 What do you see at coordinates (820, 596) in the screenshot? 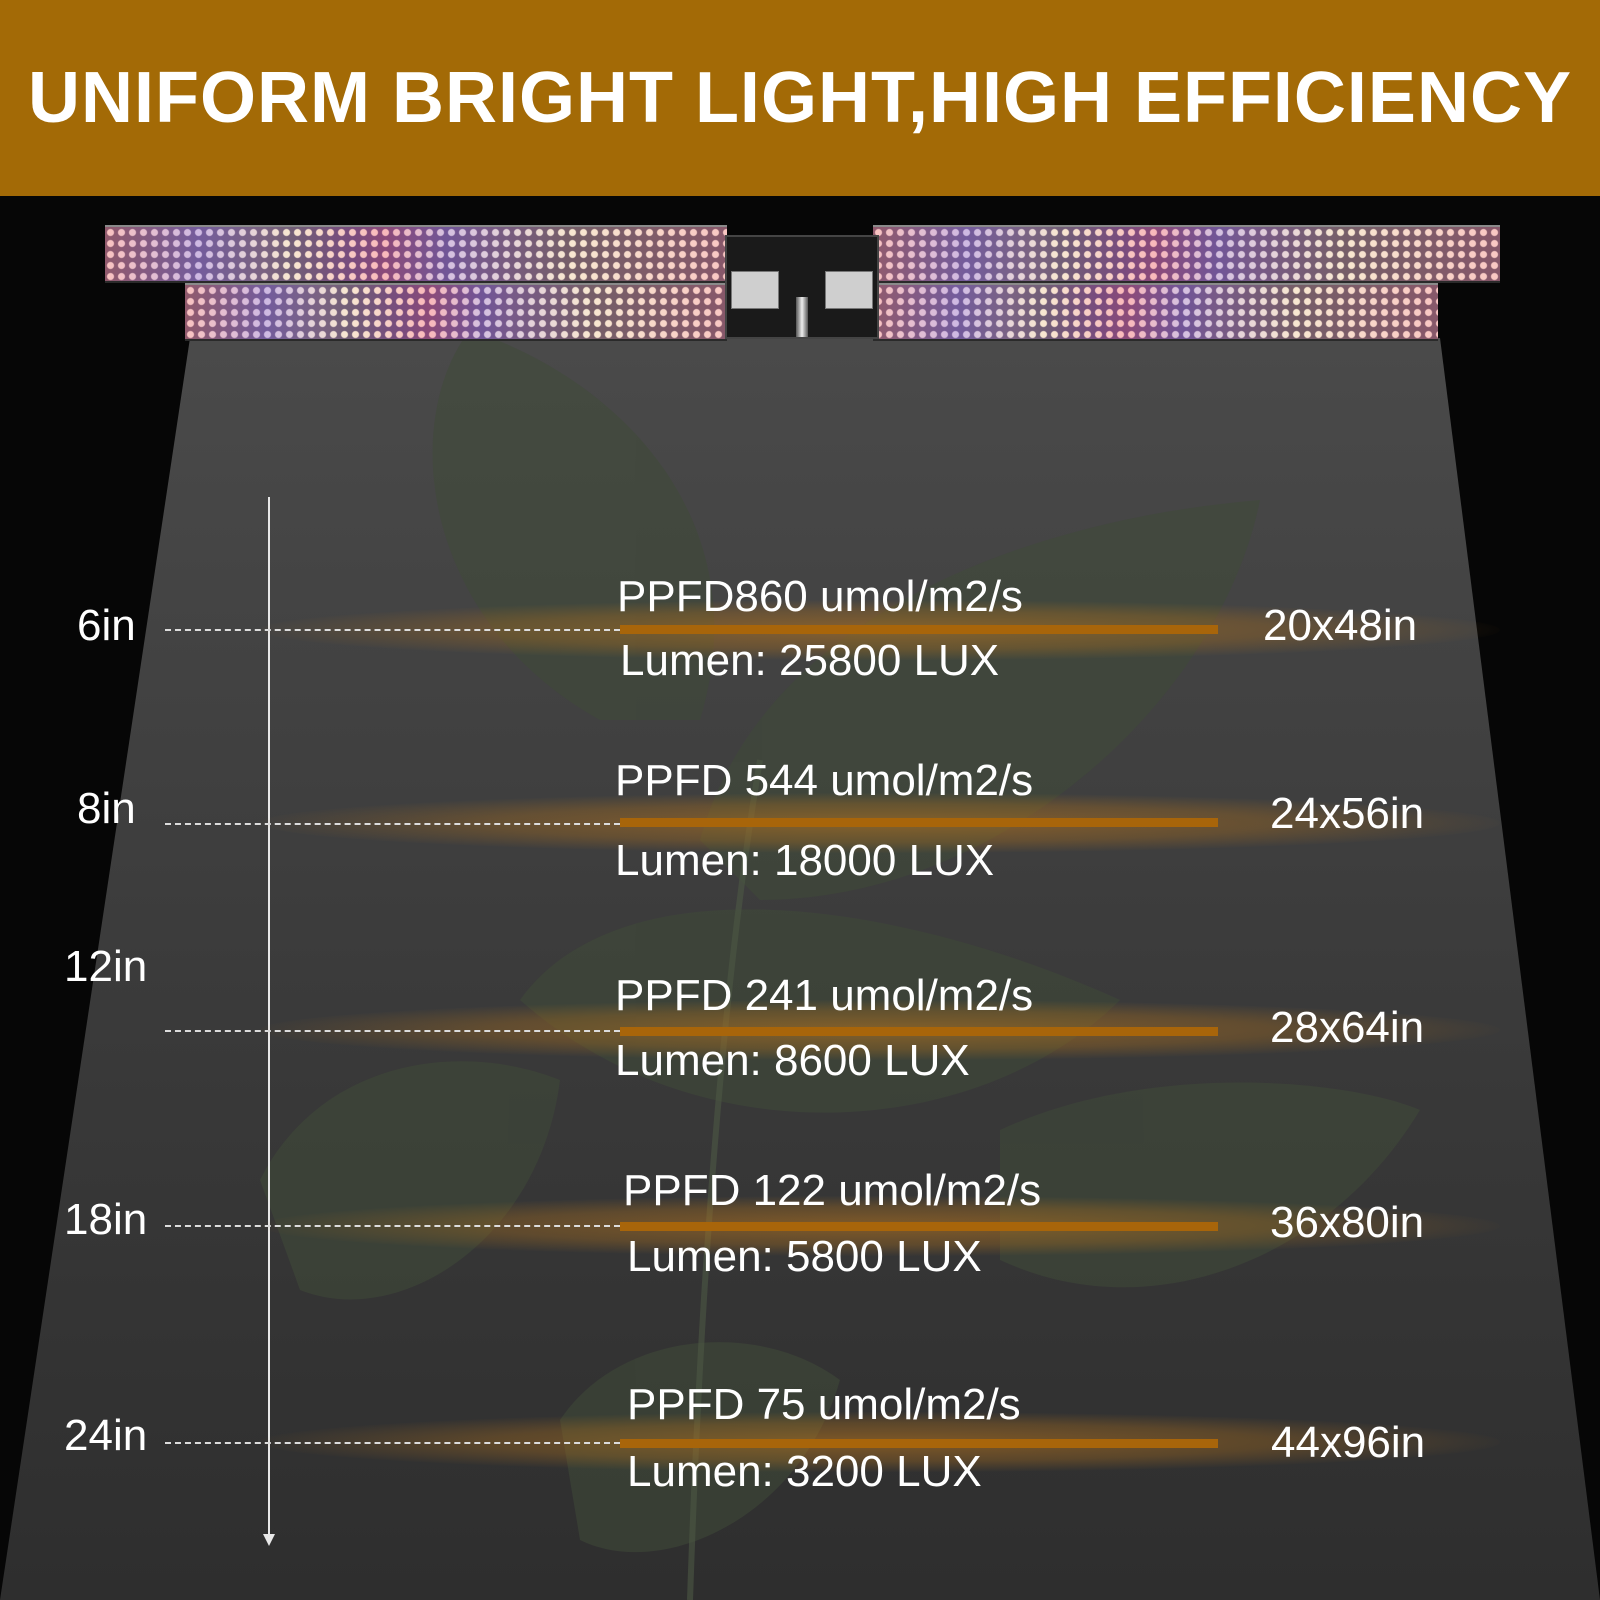
I see `ppfd-value: PPFD860 umol/m2/s` at bounding box center [820, 596].